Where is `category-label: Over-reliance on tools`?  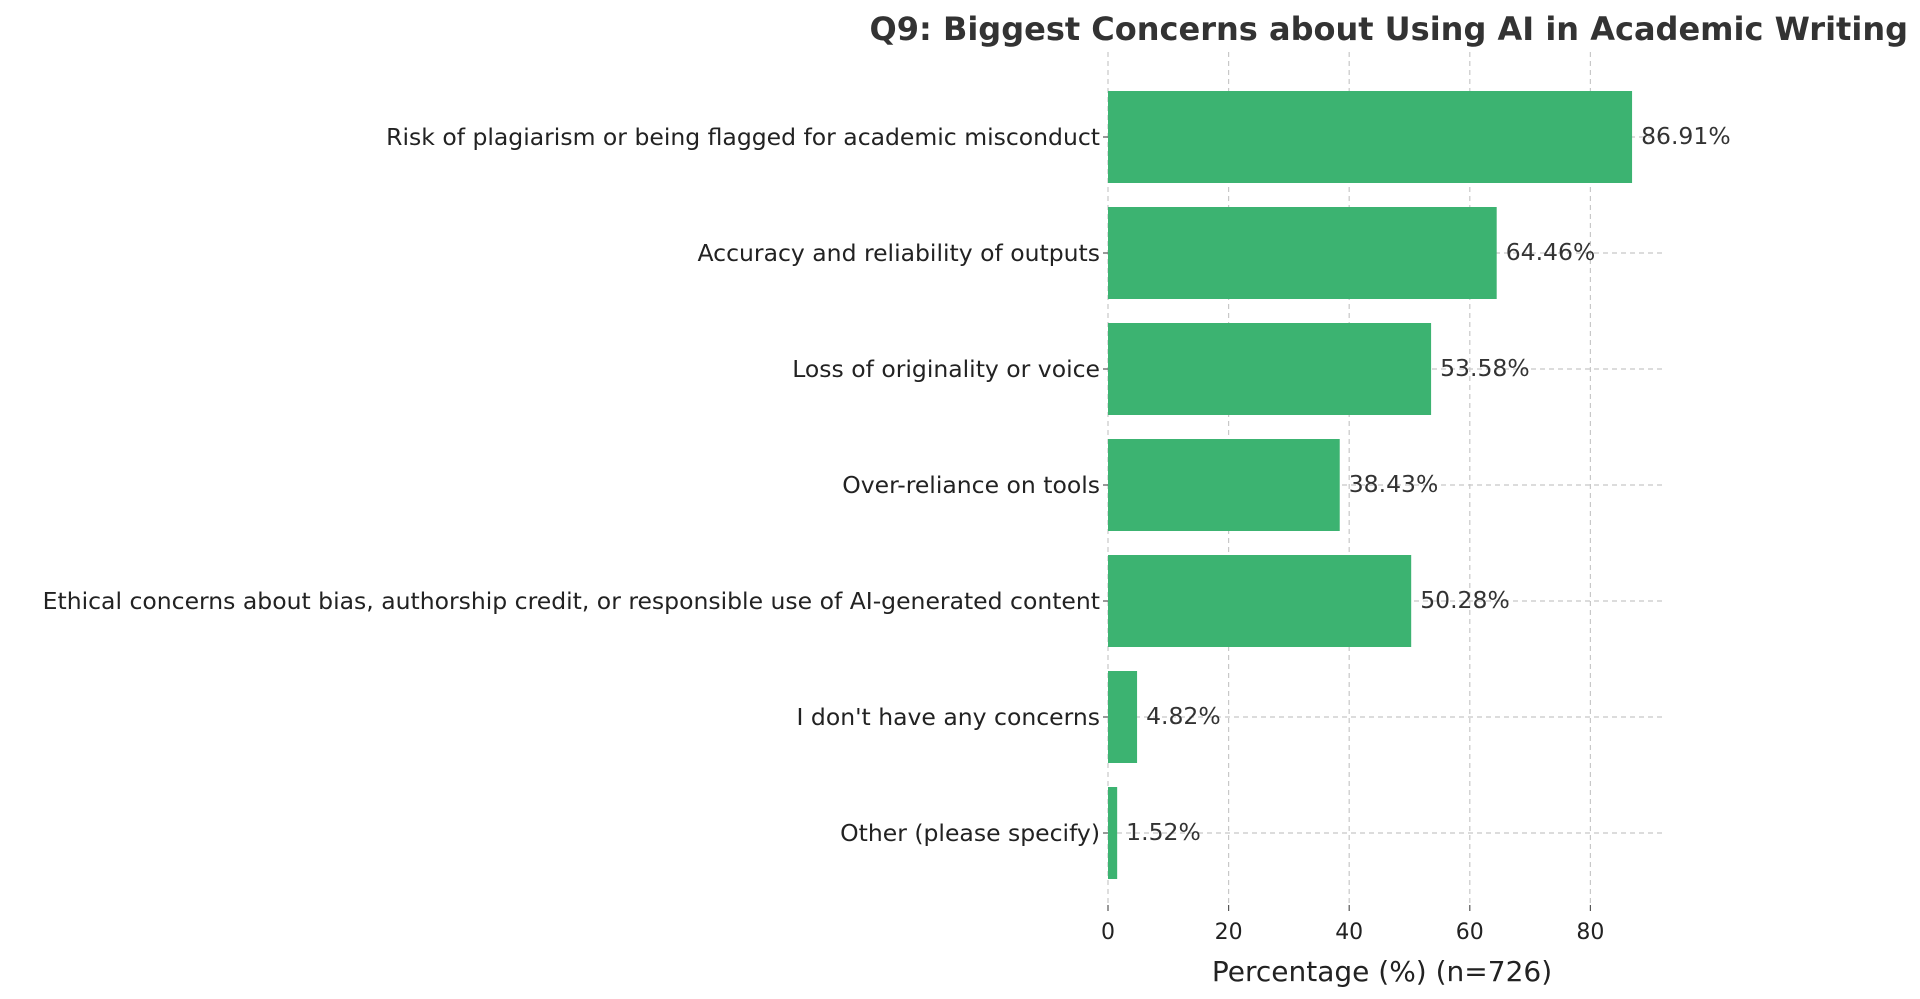
category-label: Over-reliance on tools is located at coordinates (971, 485).